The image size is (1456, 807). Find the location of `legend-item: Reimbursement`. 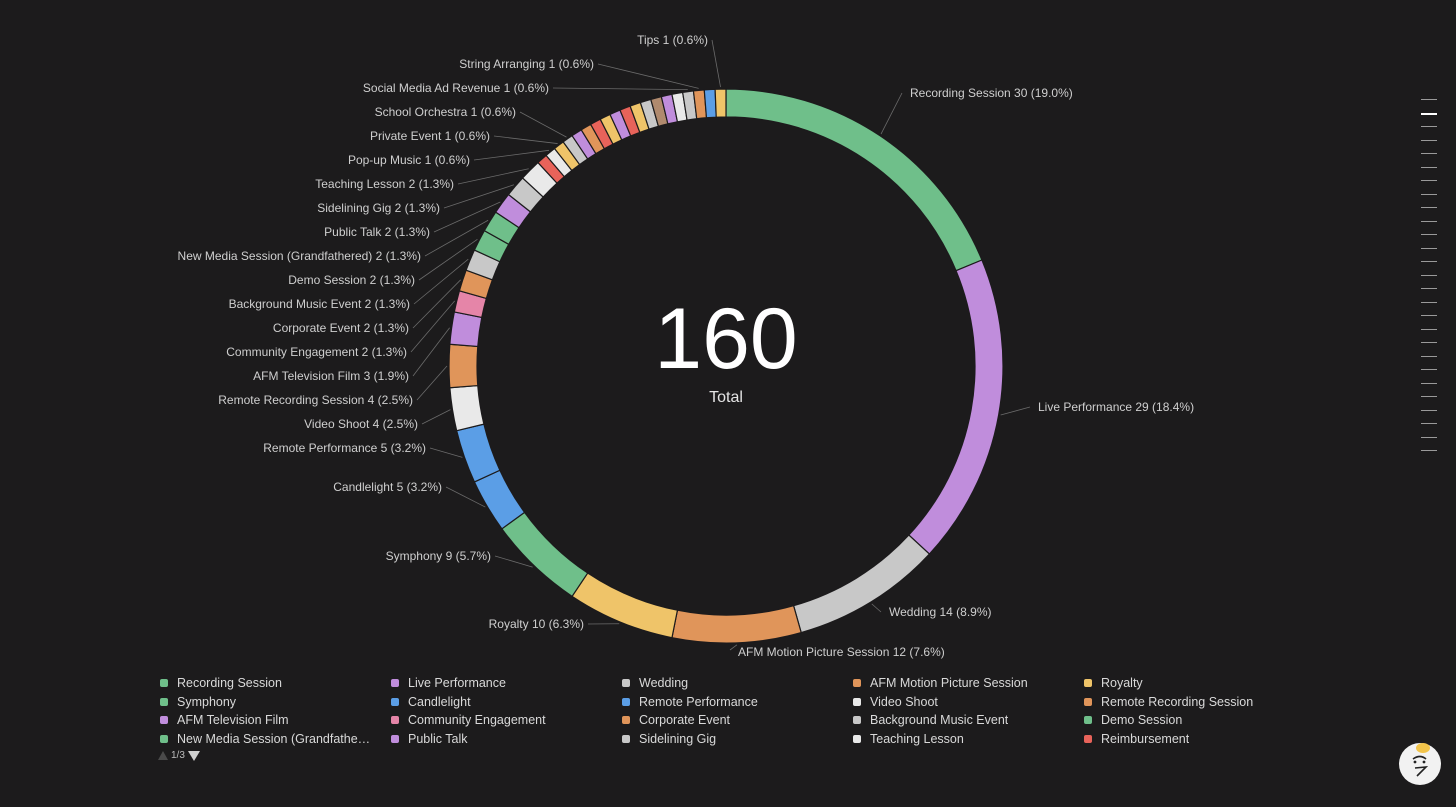

legend-item: Reimbursement is located at coordinates (1199, 739).